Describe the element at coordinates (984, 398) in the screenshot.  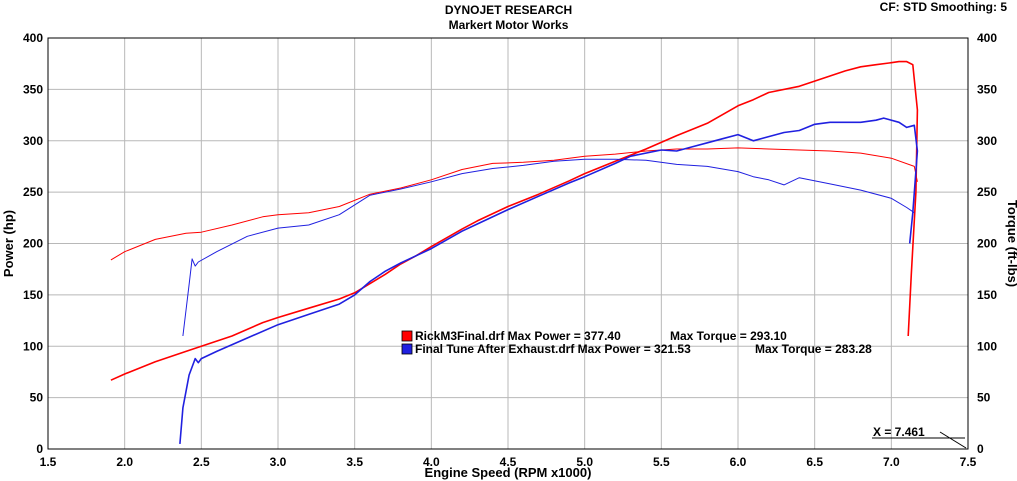
I see `y-right-tick-label: 50` at that location.